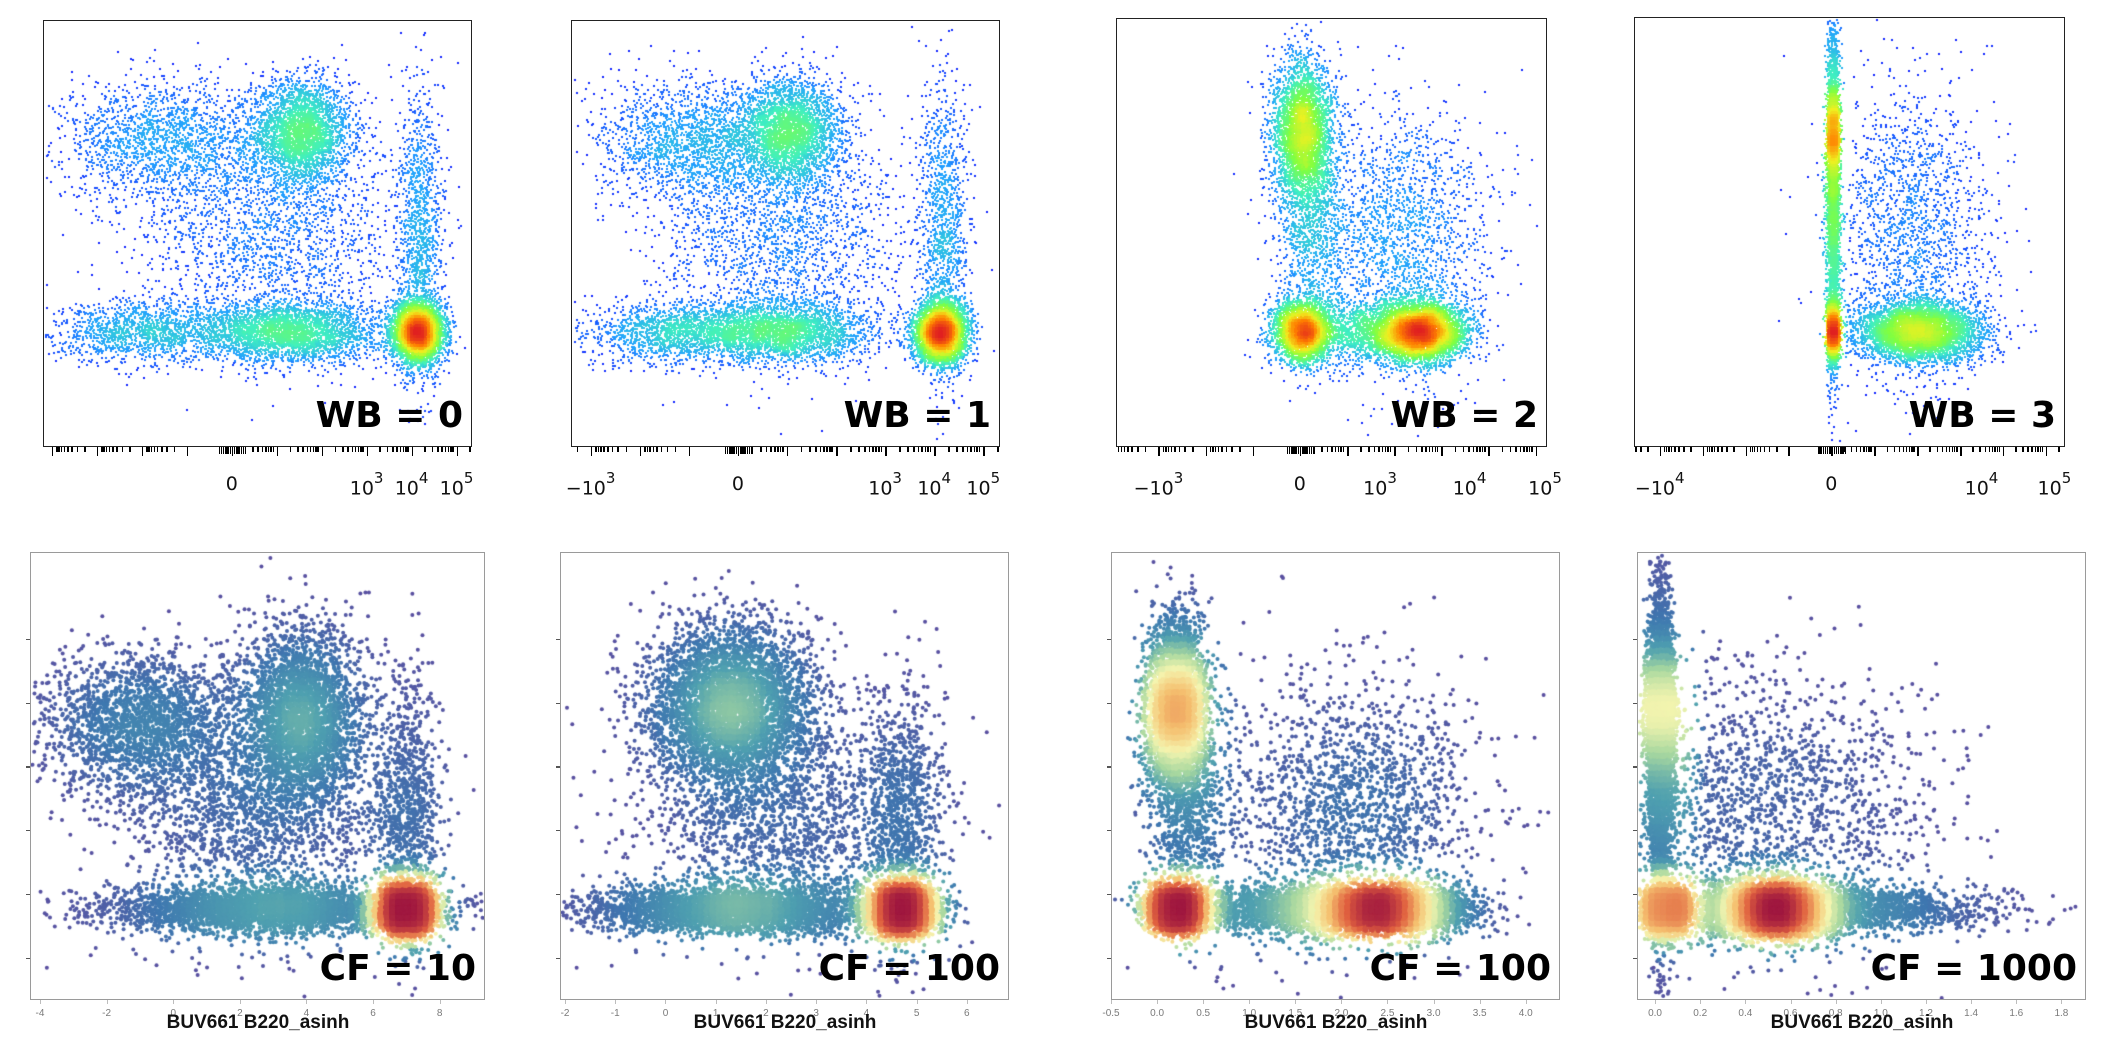  Describe the element at coordinates (1464, 415) in the screenshot. I see `panel-label: WB = 2` at that location.